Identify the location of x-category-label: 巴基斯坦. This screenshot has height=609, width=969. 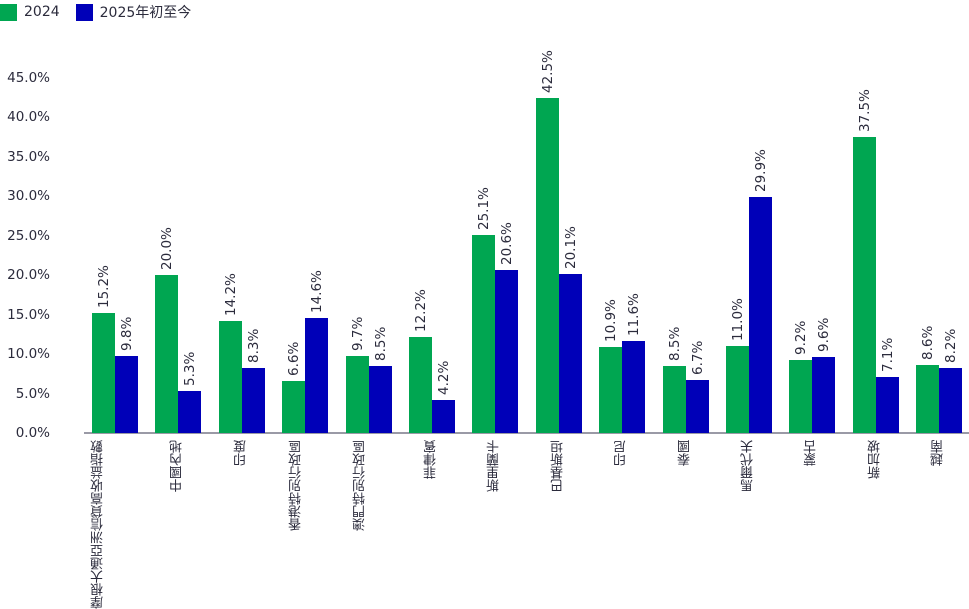
(558, 466).